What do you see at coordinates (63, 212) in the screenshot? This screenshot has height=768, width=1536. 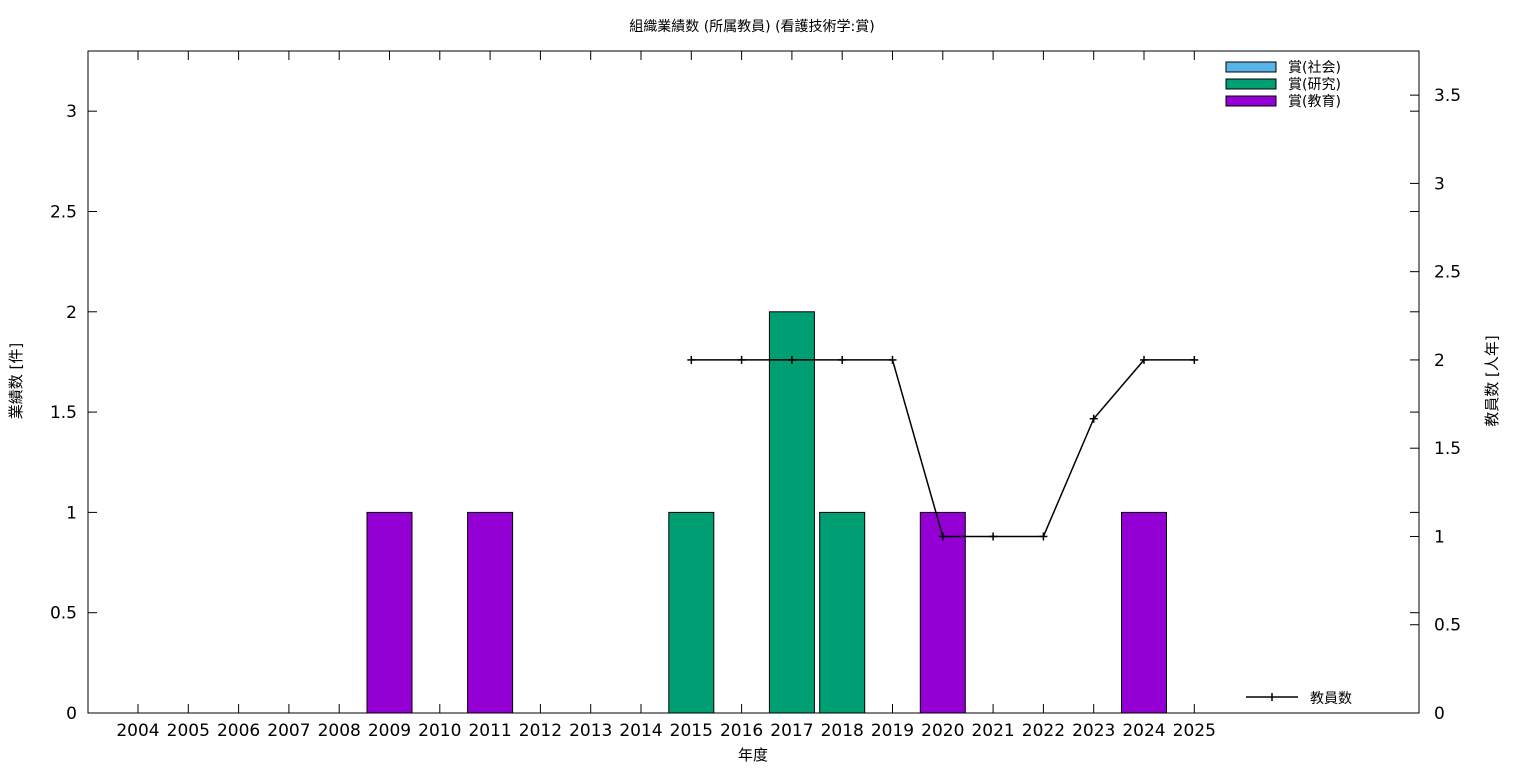 I see `y-tick-label: 2.5` at bounding box center [63, 212].